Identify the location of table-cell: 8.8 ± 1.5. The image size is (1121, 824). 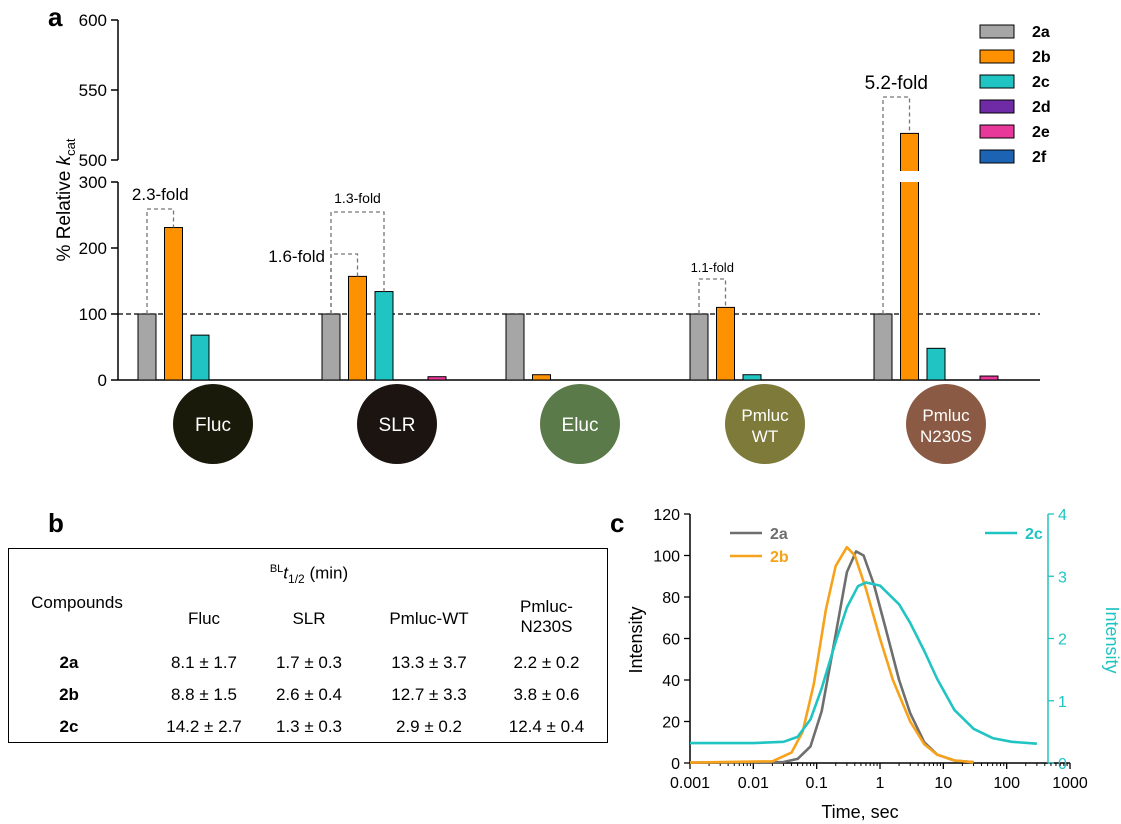
(204, 694).